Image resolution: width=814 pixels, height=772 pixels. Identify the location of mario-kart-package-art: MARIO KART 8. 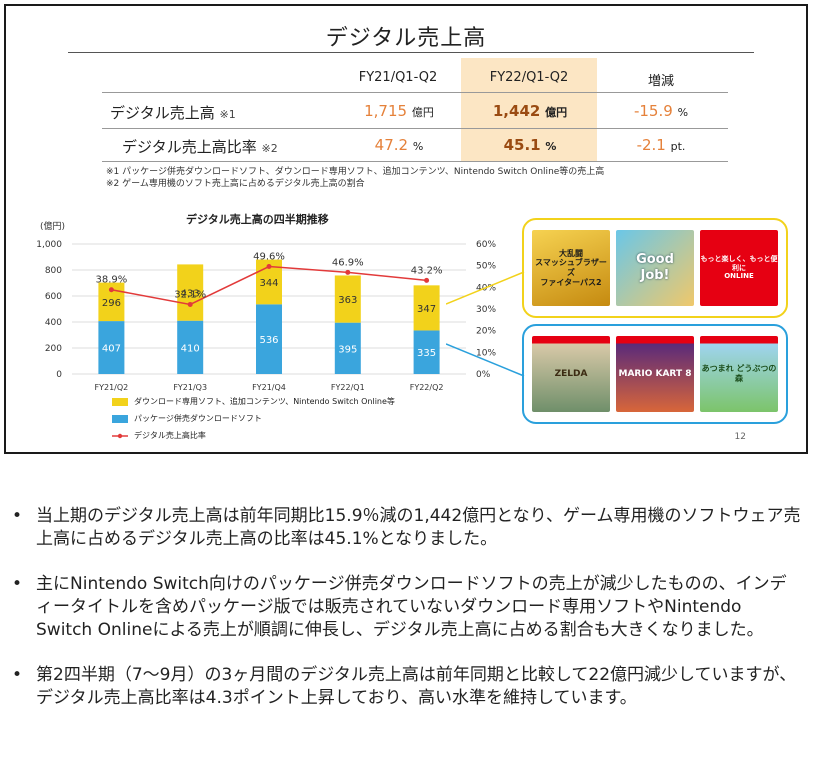
(655, 374).